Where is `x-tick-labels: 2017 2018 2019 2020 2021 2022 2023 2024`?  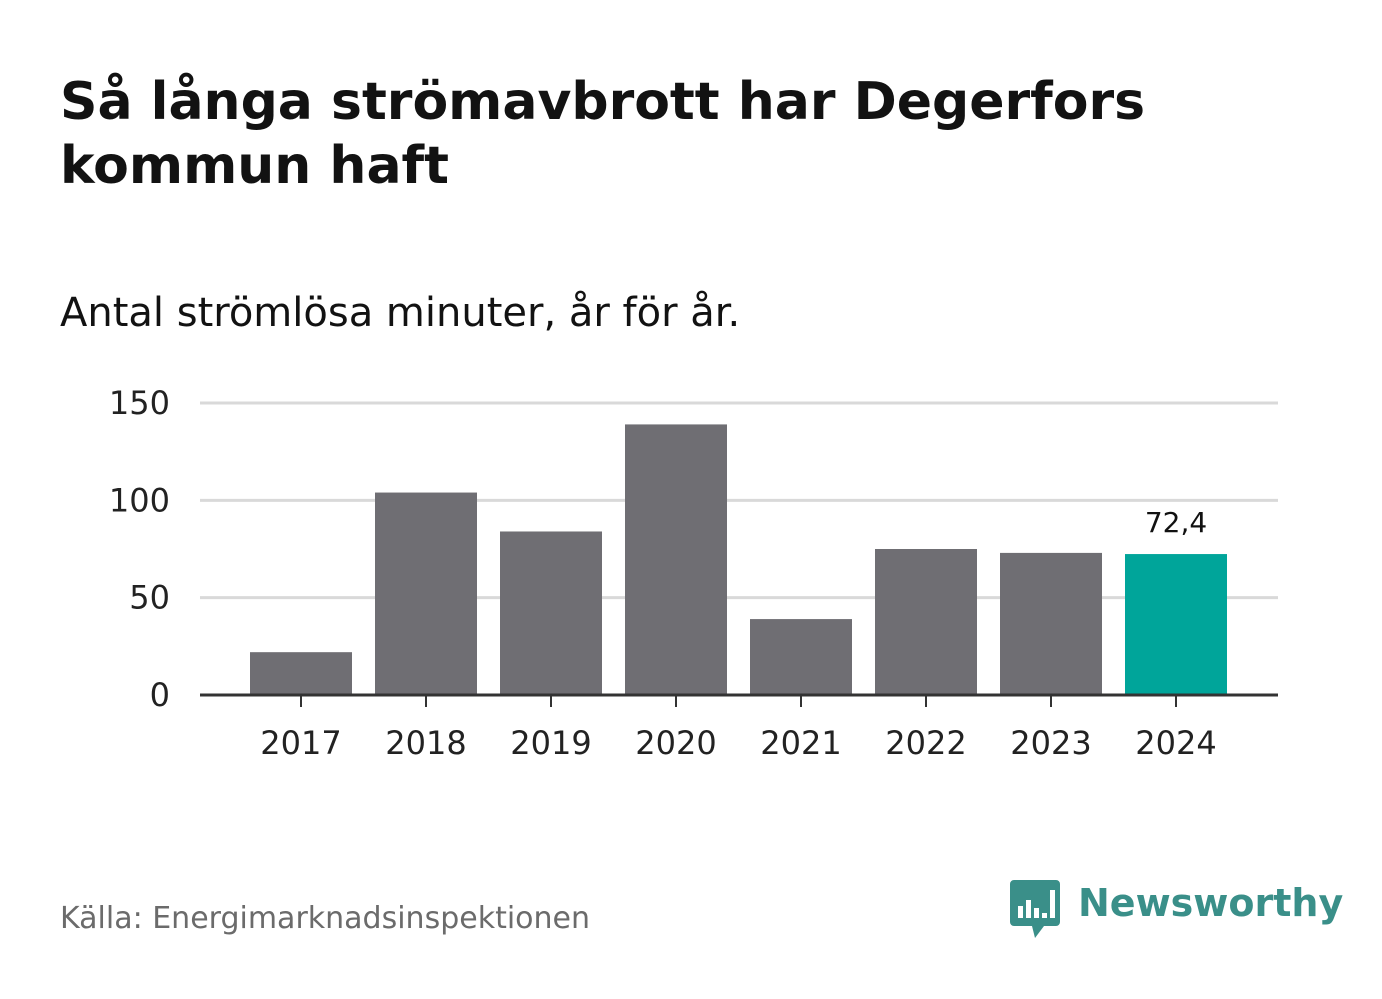
x-tick-labels: 2017 2018 2019 2020 2021 2022 2023 2024 is located at coordinates (738, 743).